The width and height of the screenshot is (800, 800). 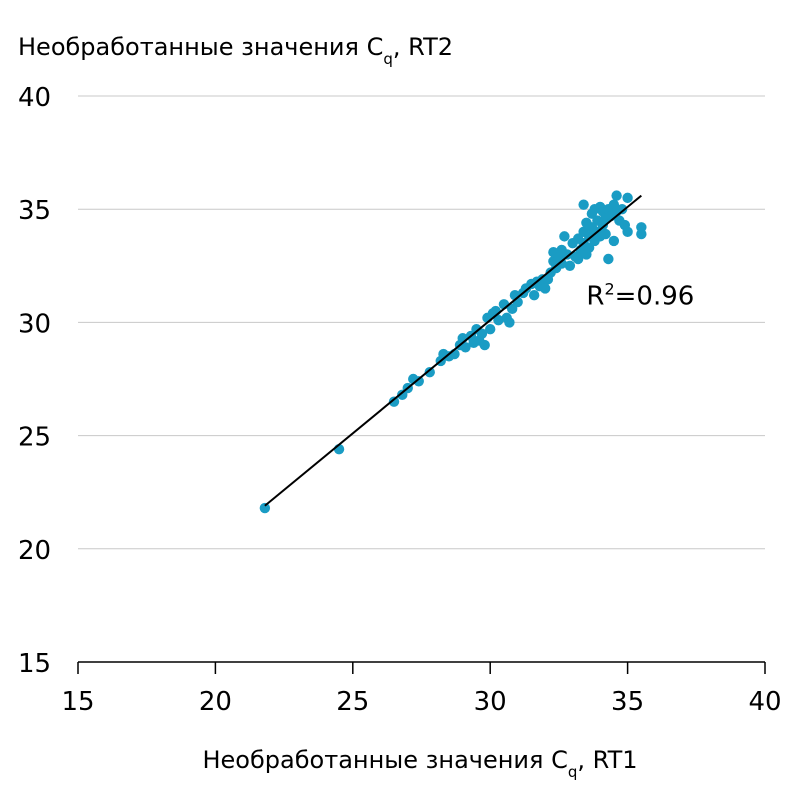 I want to click on y-tick-label-30: 30, so click(x=34, y=324).